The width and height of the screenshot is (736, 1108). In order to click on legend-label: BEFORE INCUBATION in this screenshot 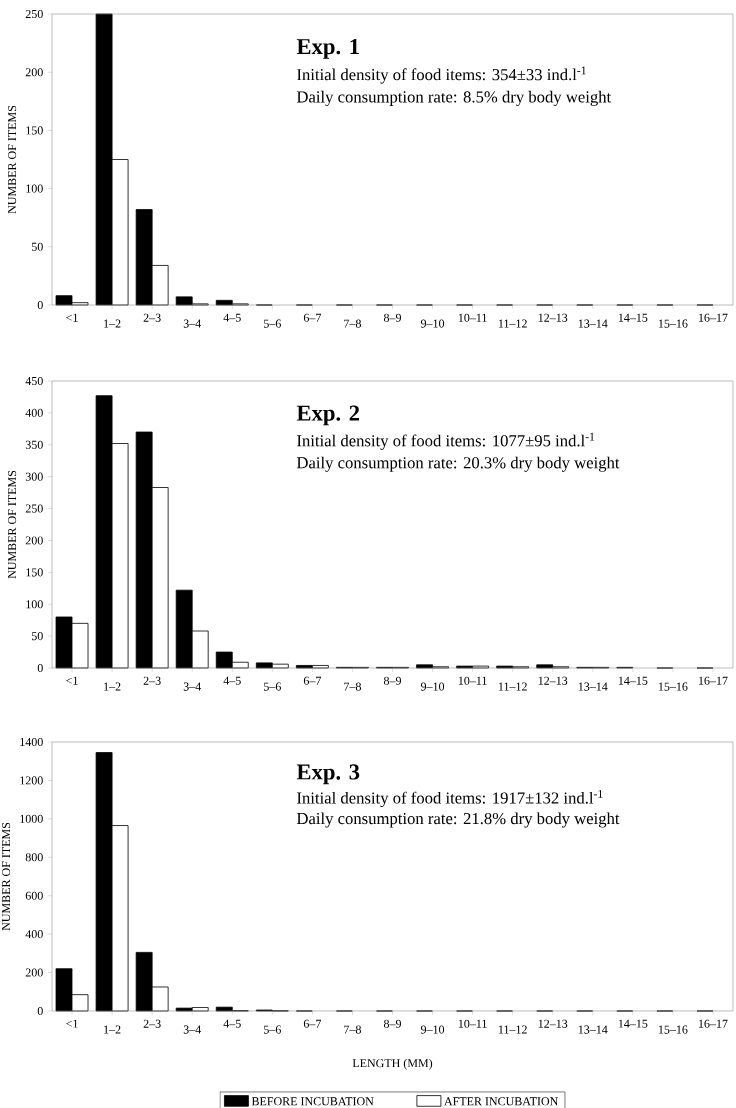, I will do `click(312, 1101)`.